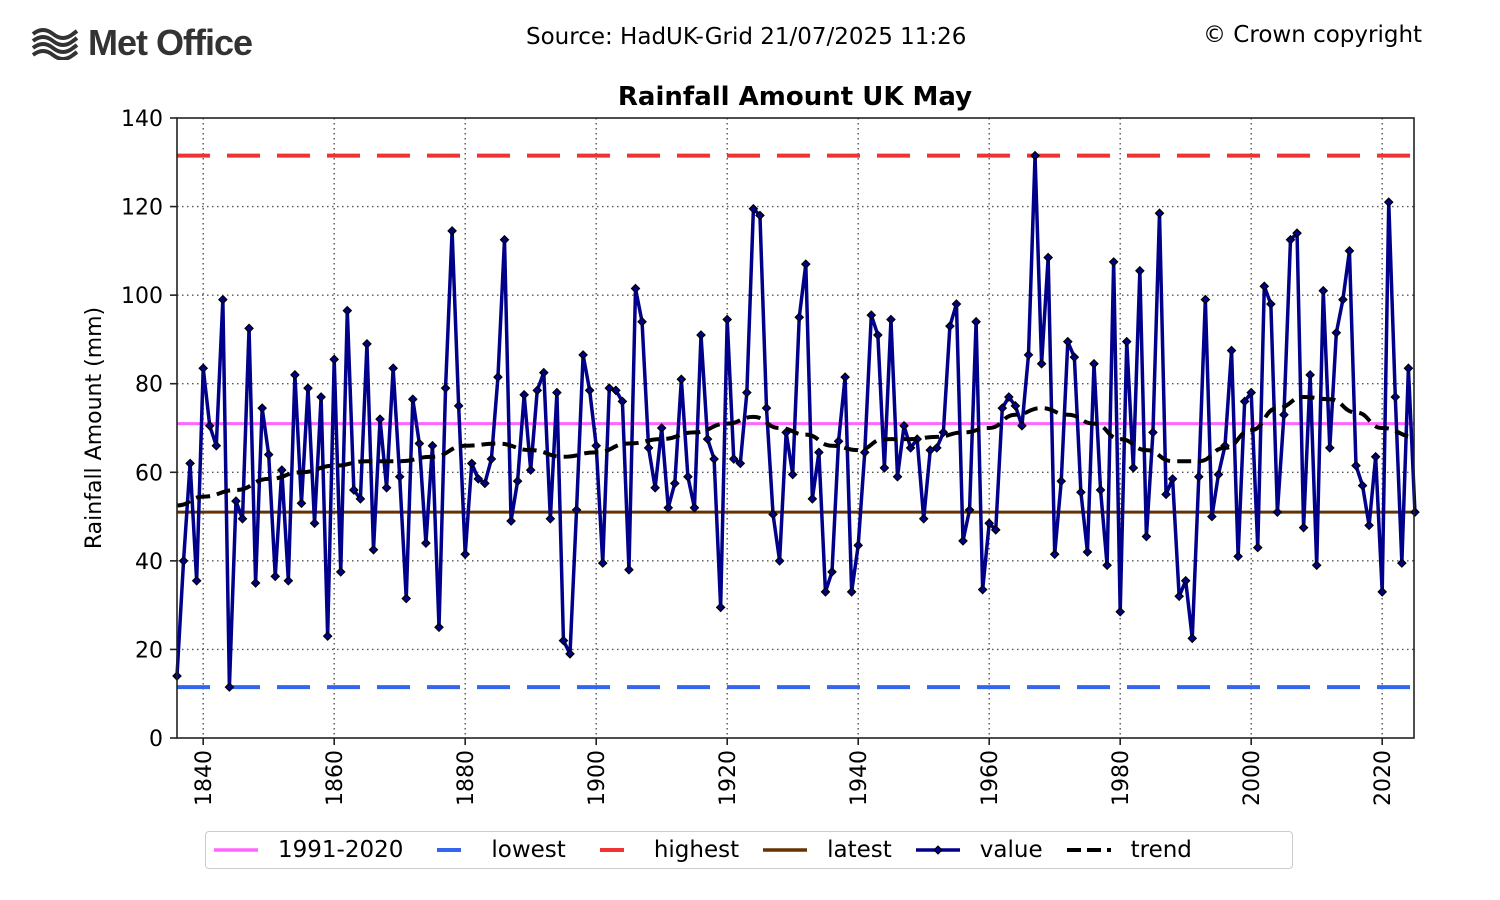 The image size is (1500, 900). Describe the element at coordinates (796, 451) in the screenshot. I see `trend-line` at that location.